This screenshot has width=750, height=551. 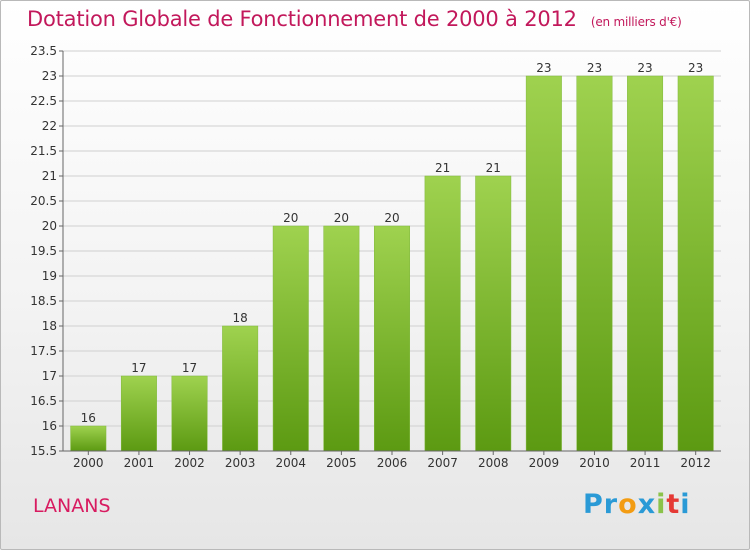 I want to click on x-tick-label: 2004, so click(x=290, y=463).